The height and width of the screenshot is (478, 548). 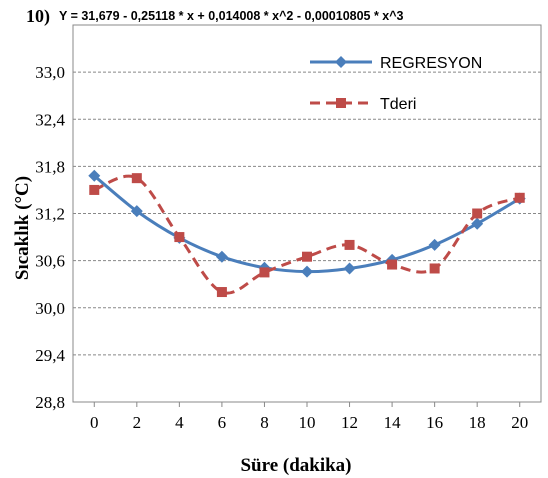 What do you see at coordinates (398, 104) in the screenshot?
I see `legend-label: Tderi` at bounding box center [398, 104].